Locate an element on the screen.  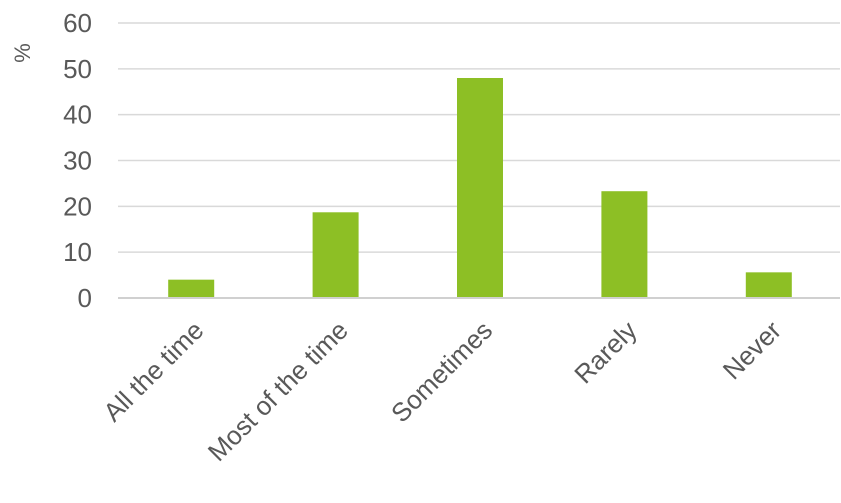
y-tick-label: 10 is located at coordinates (77, 252).